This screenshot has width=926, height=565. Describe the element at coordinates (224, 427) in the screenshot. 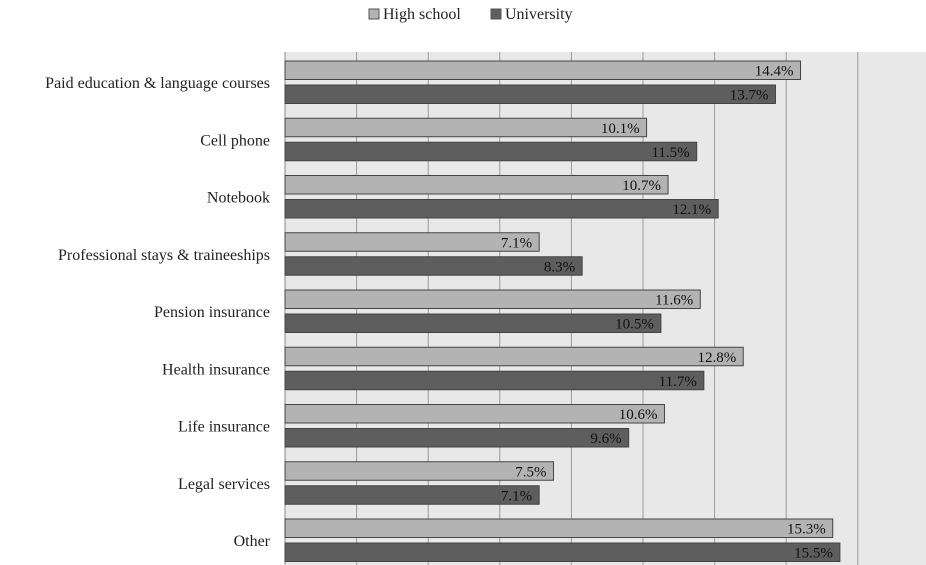

I see `category-label: Life insurance` at that location.